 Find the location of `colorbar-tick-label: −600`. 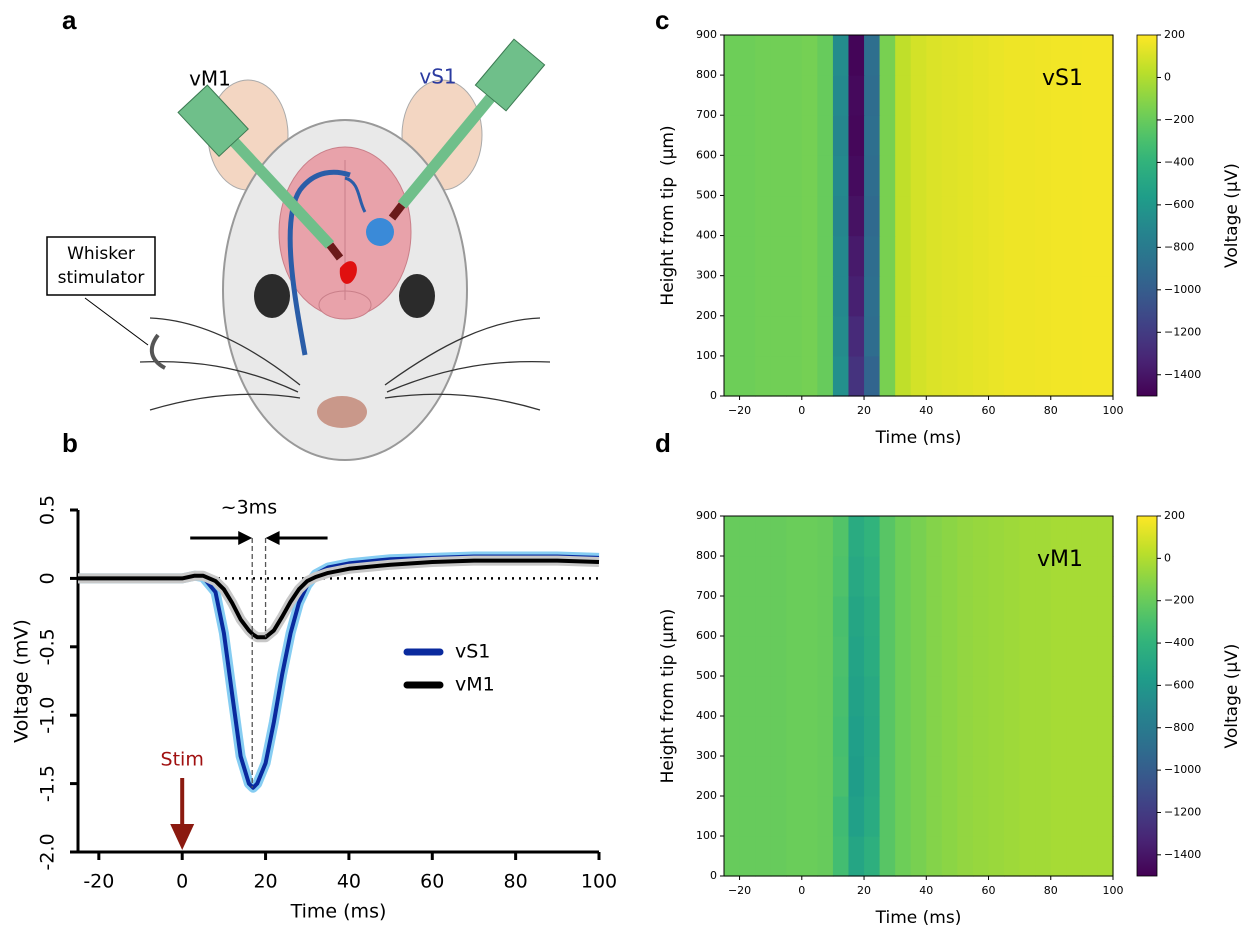

colorbar-tick-label: −600 is located at coordinates (1179, 204).